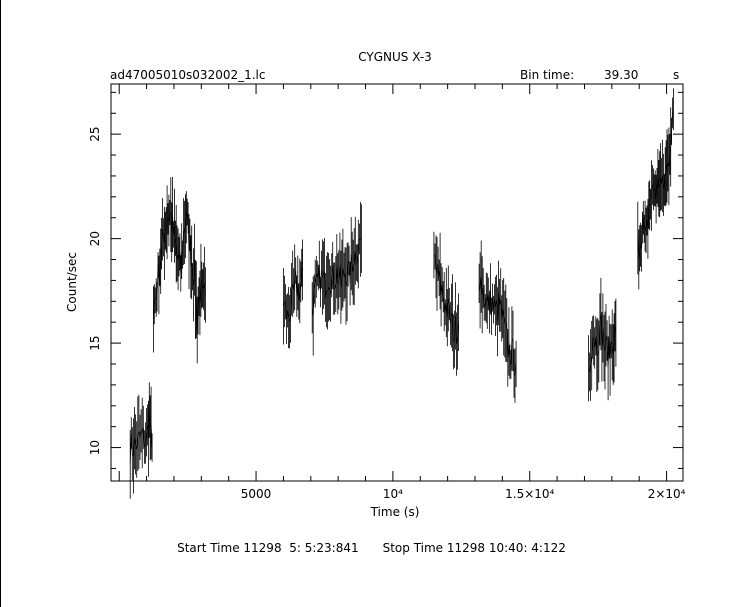 The width and height of the screenshot is (743, 607). Describe the element at coordinates (395, 512) in the screenshot. I see `x-axis-label: Time (s)` at that location.